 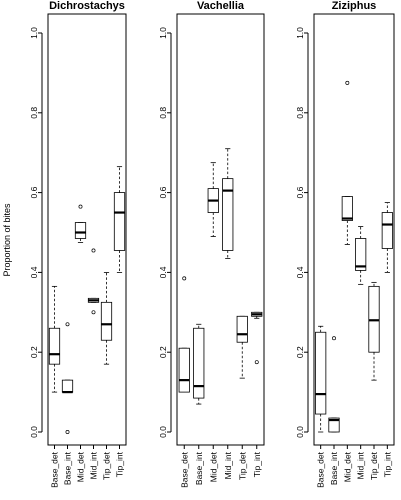 I want to click on y-axis-label: Proportion of bites, so click(x=7, y=240).